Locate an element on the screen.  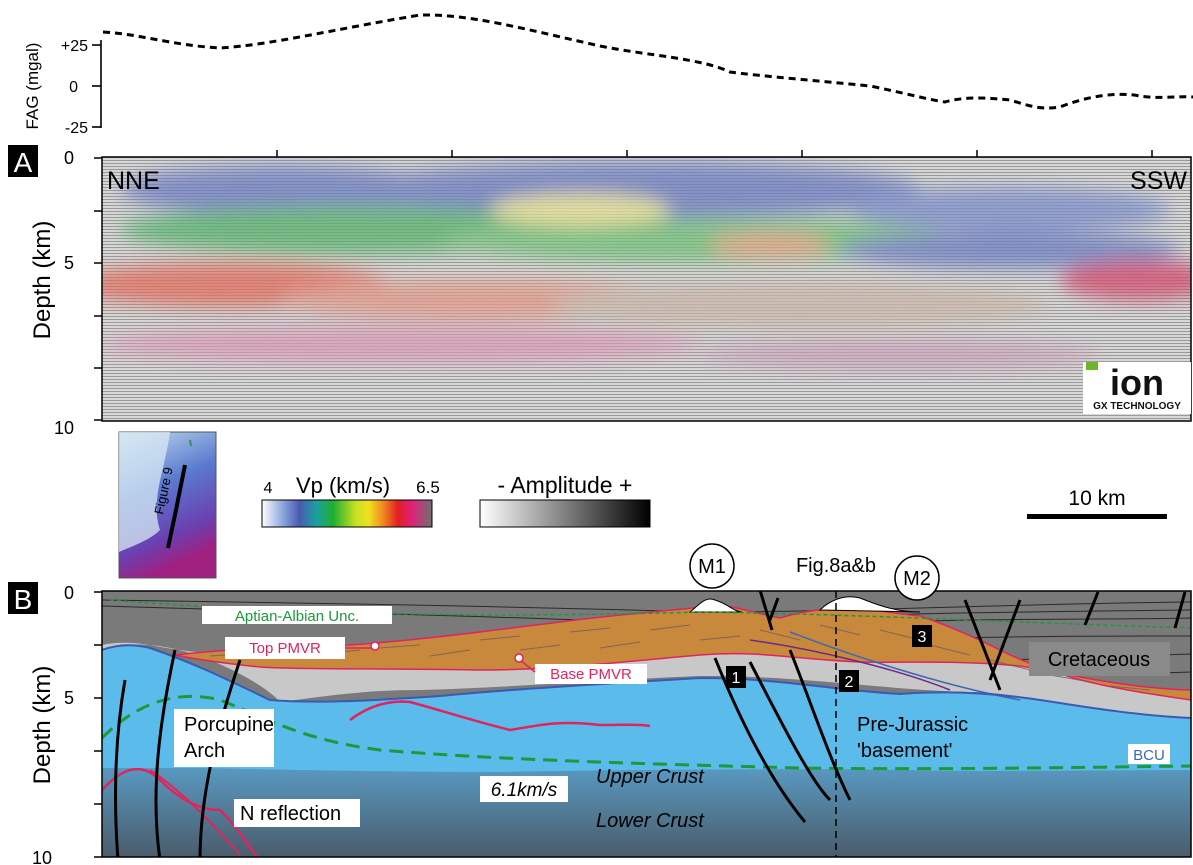
panel-b-letter: B is located at coordinates (23, 599).